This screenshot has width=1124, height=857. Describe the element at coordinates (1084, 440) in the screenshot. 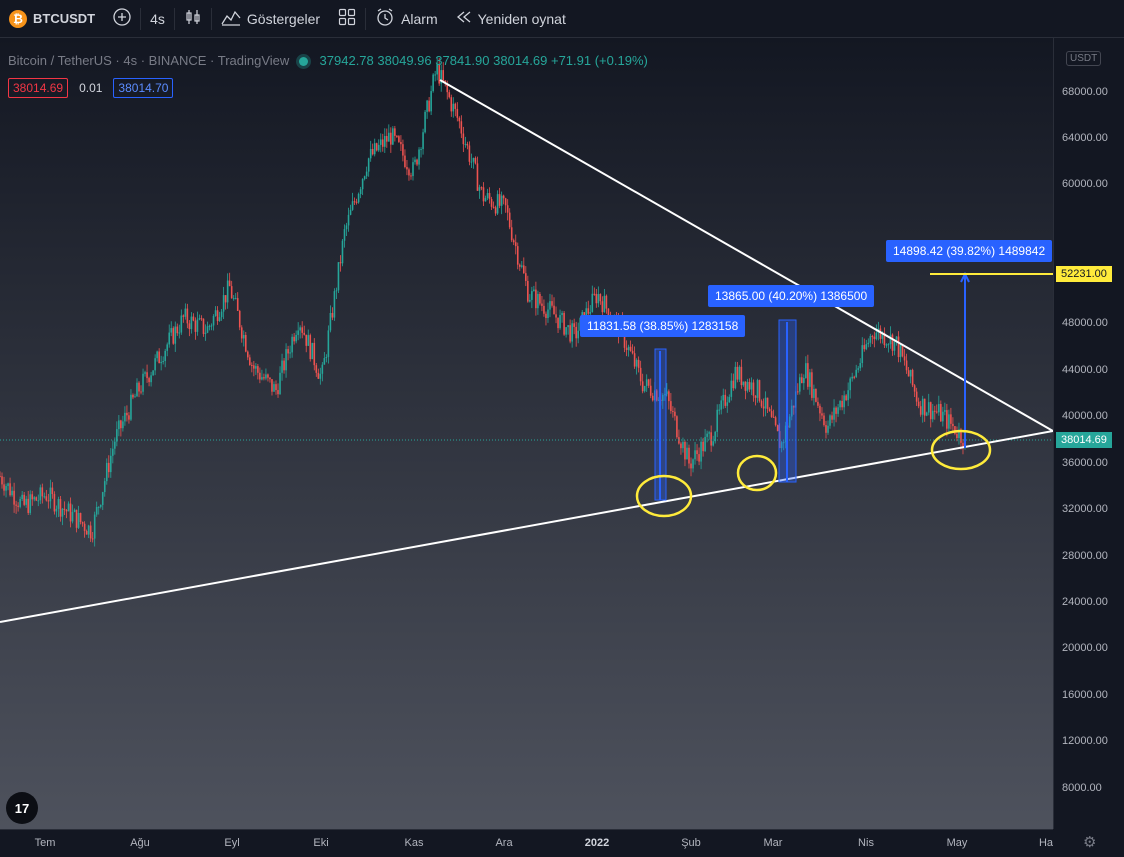

I see `current-price-tag: 38014.69` at that location.